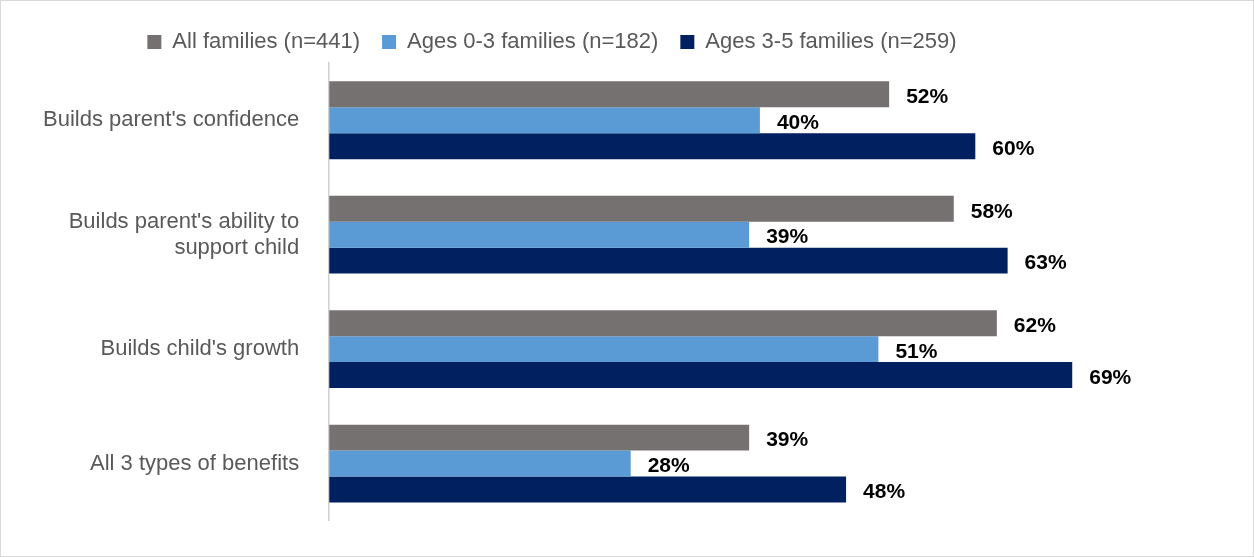 This screenshot has width=1254, height=557. What do you see at coordinates (669, 465) in the screenshot?
I see `data-label: 28%` at bounding box center [669, 465].